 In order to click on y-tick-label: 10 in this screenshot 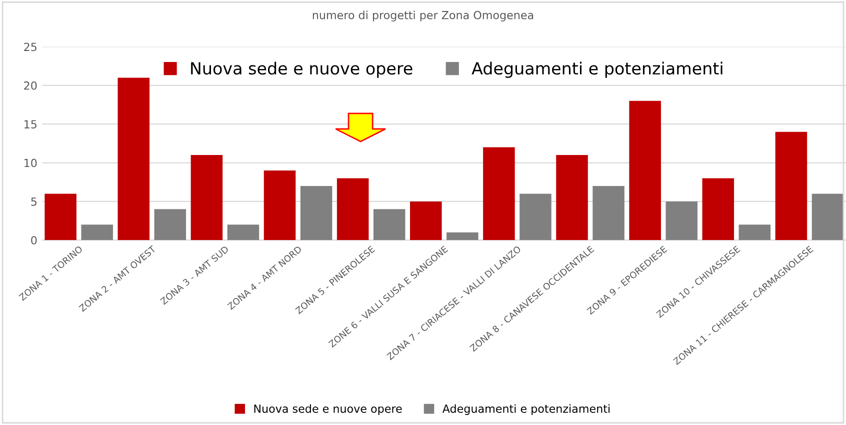, I will do `click(30, 163)`.